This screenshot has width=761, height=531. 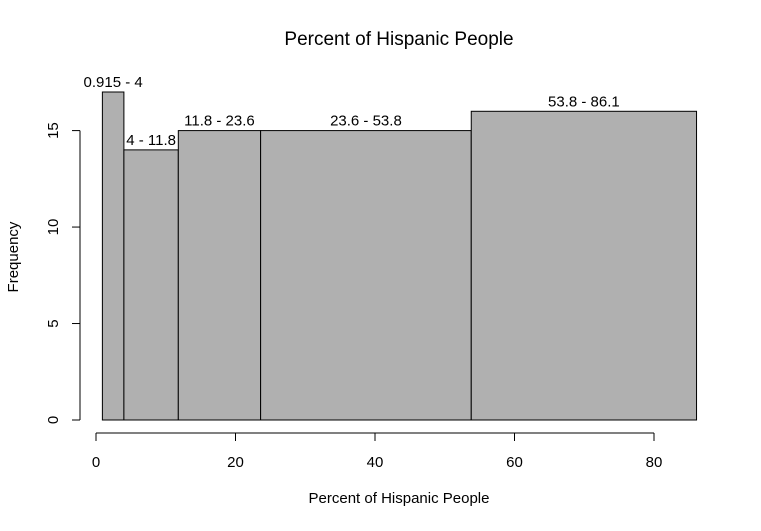 What do you see at coordinates (53, 420) in the screenshot?
I see `y-tick-label-0: 0` at bounding box center [53, 420].